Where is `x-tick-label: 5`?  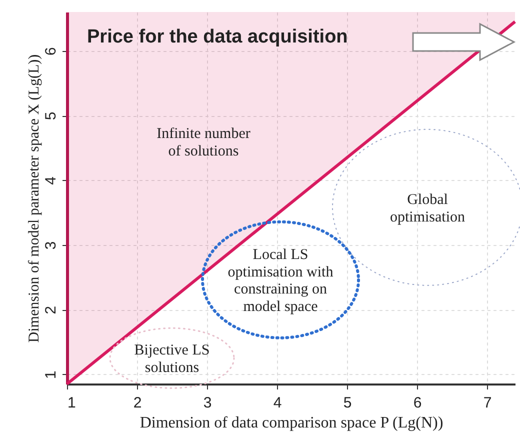 x-tick-label: 5 is located at coordinates (347, 403).